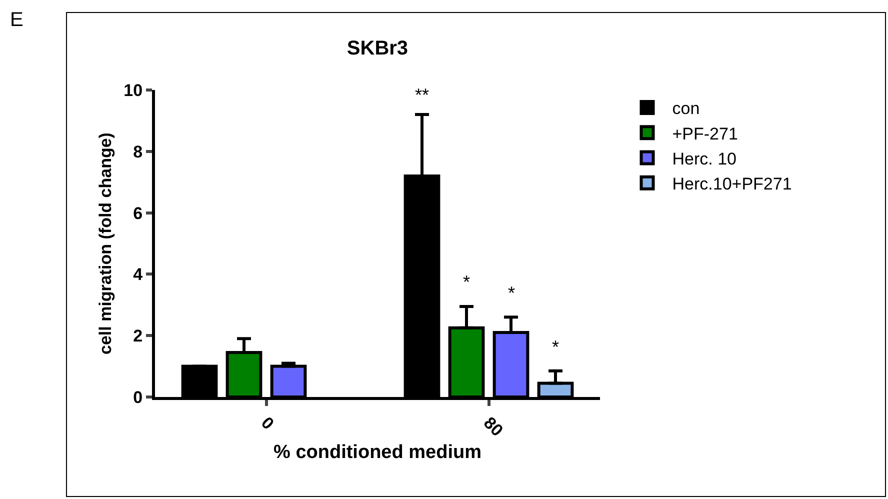  What do you see at coordinates (493, 426) in the screenshot?
I see `x-tick-label: 80` at bounding box center [493, 426].